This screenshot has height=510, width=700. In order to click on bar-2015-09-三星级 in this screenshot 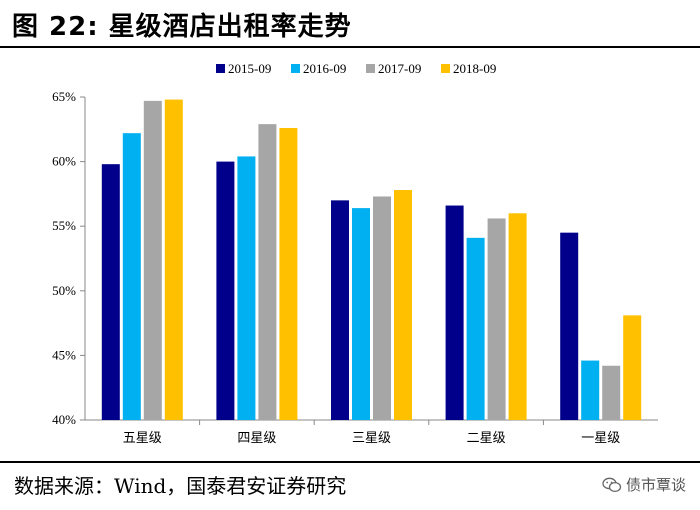, I will do `click(340, 310)`.